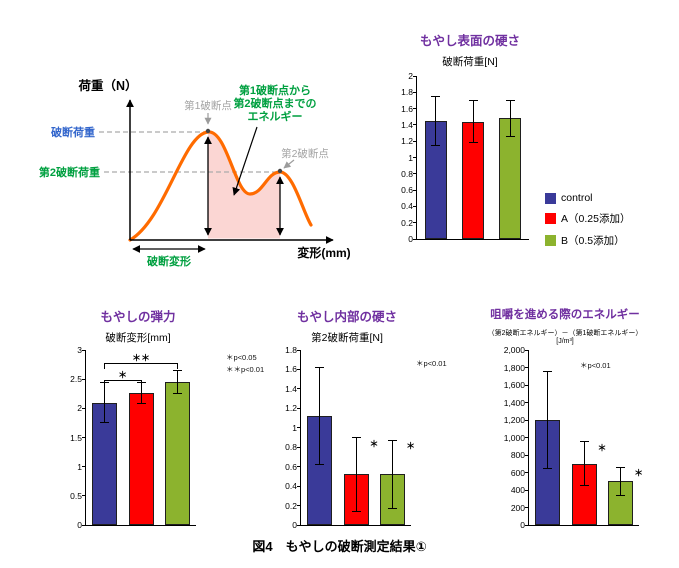  Describe the element at coordinates (517, 507) in the screenshot. I see `y-tick-label: 200` at that location.